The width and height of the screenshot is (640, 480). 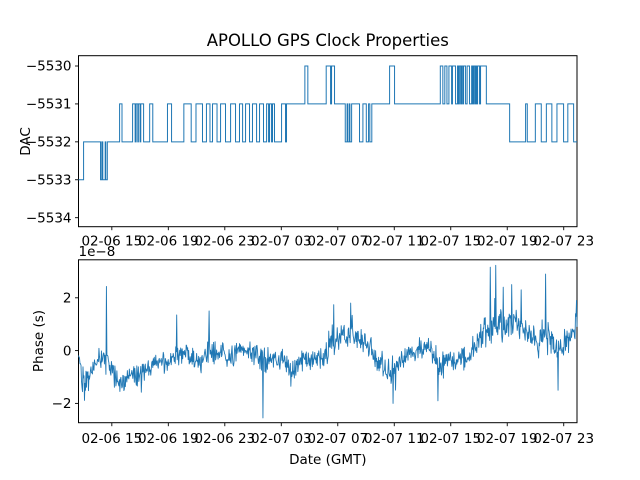 I want to click on y-tick-label: −2, so click(x=62, y=404).